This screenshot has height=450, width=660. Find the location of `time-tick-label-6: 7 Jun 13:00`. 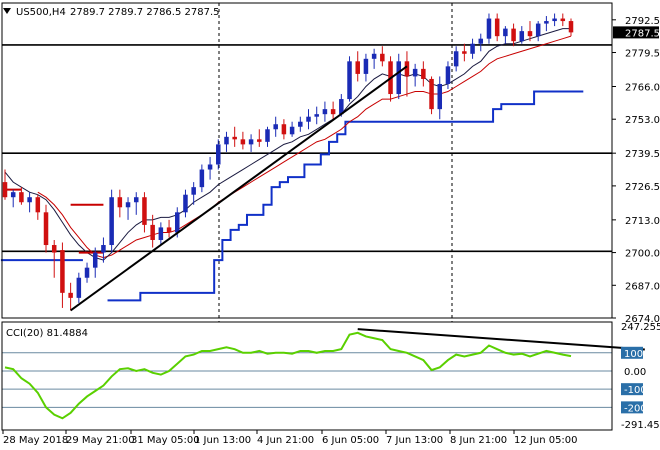

time-tick-label-6: 7 Jun 13:00 is located at coordinates (414, 440).